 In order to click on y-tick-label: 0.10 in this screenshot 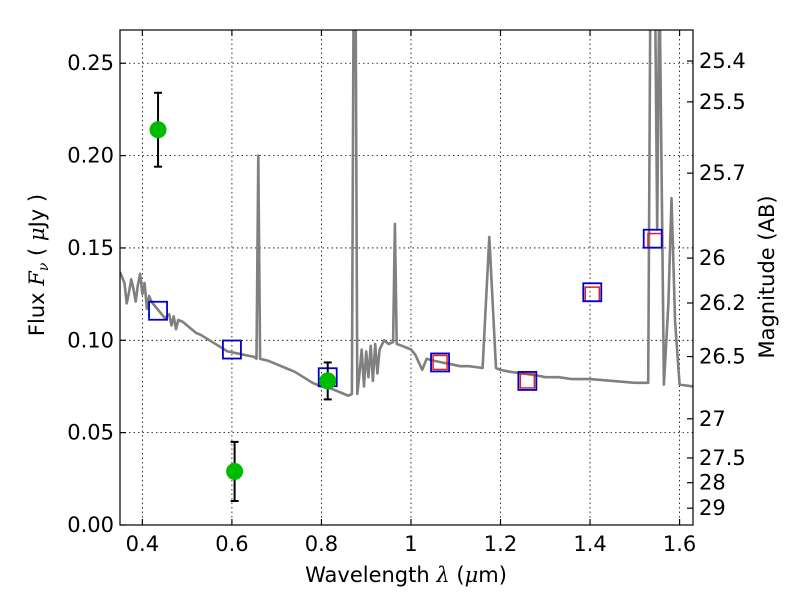, I will do `click(90, 340)`.